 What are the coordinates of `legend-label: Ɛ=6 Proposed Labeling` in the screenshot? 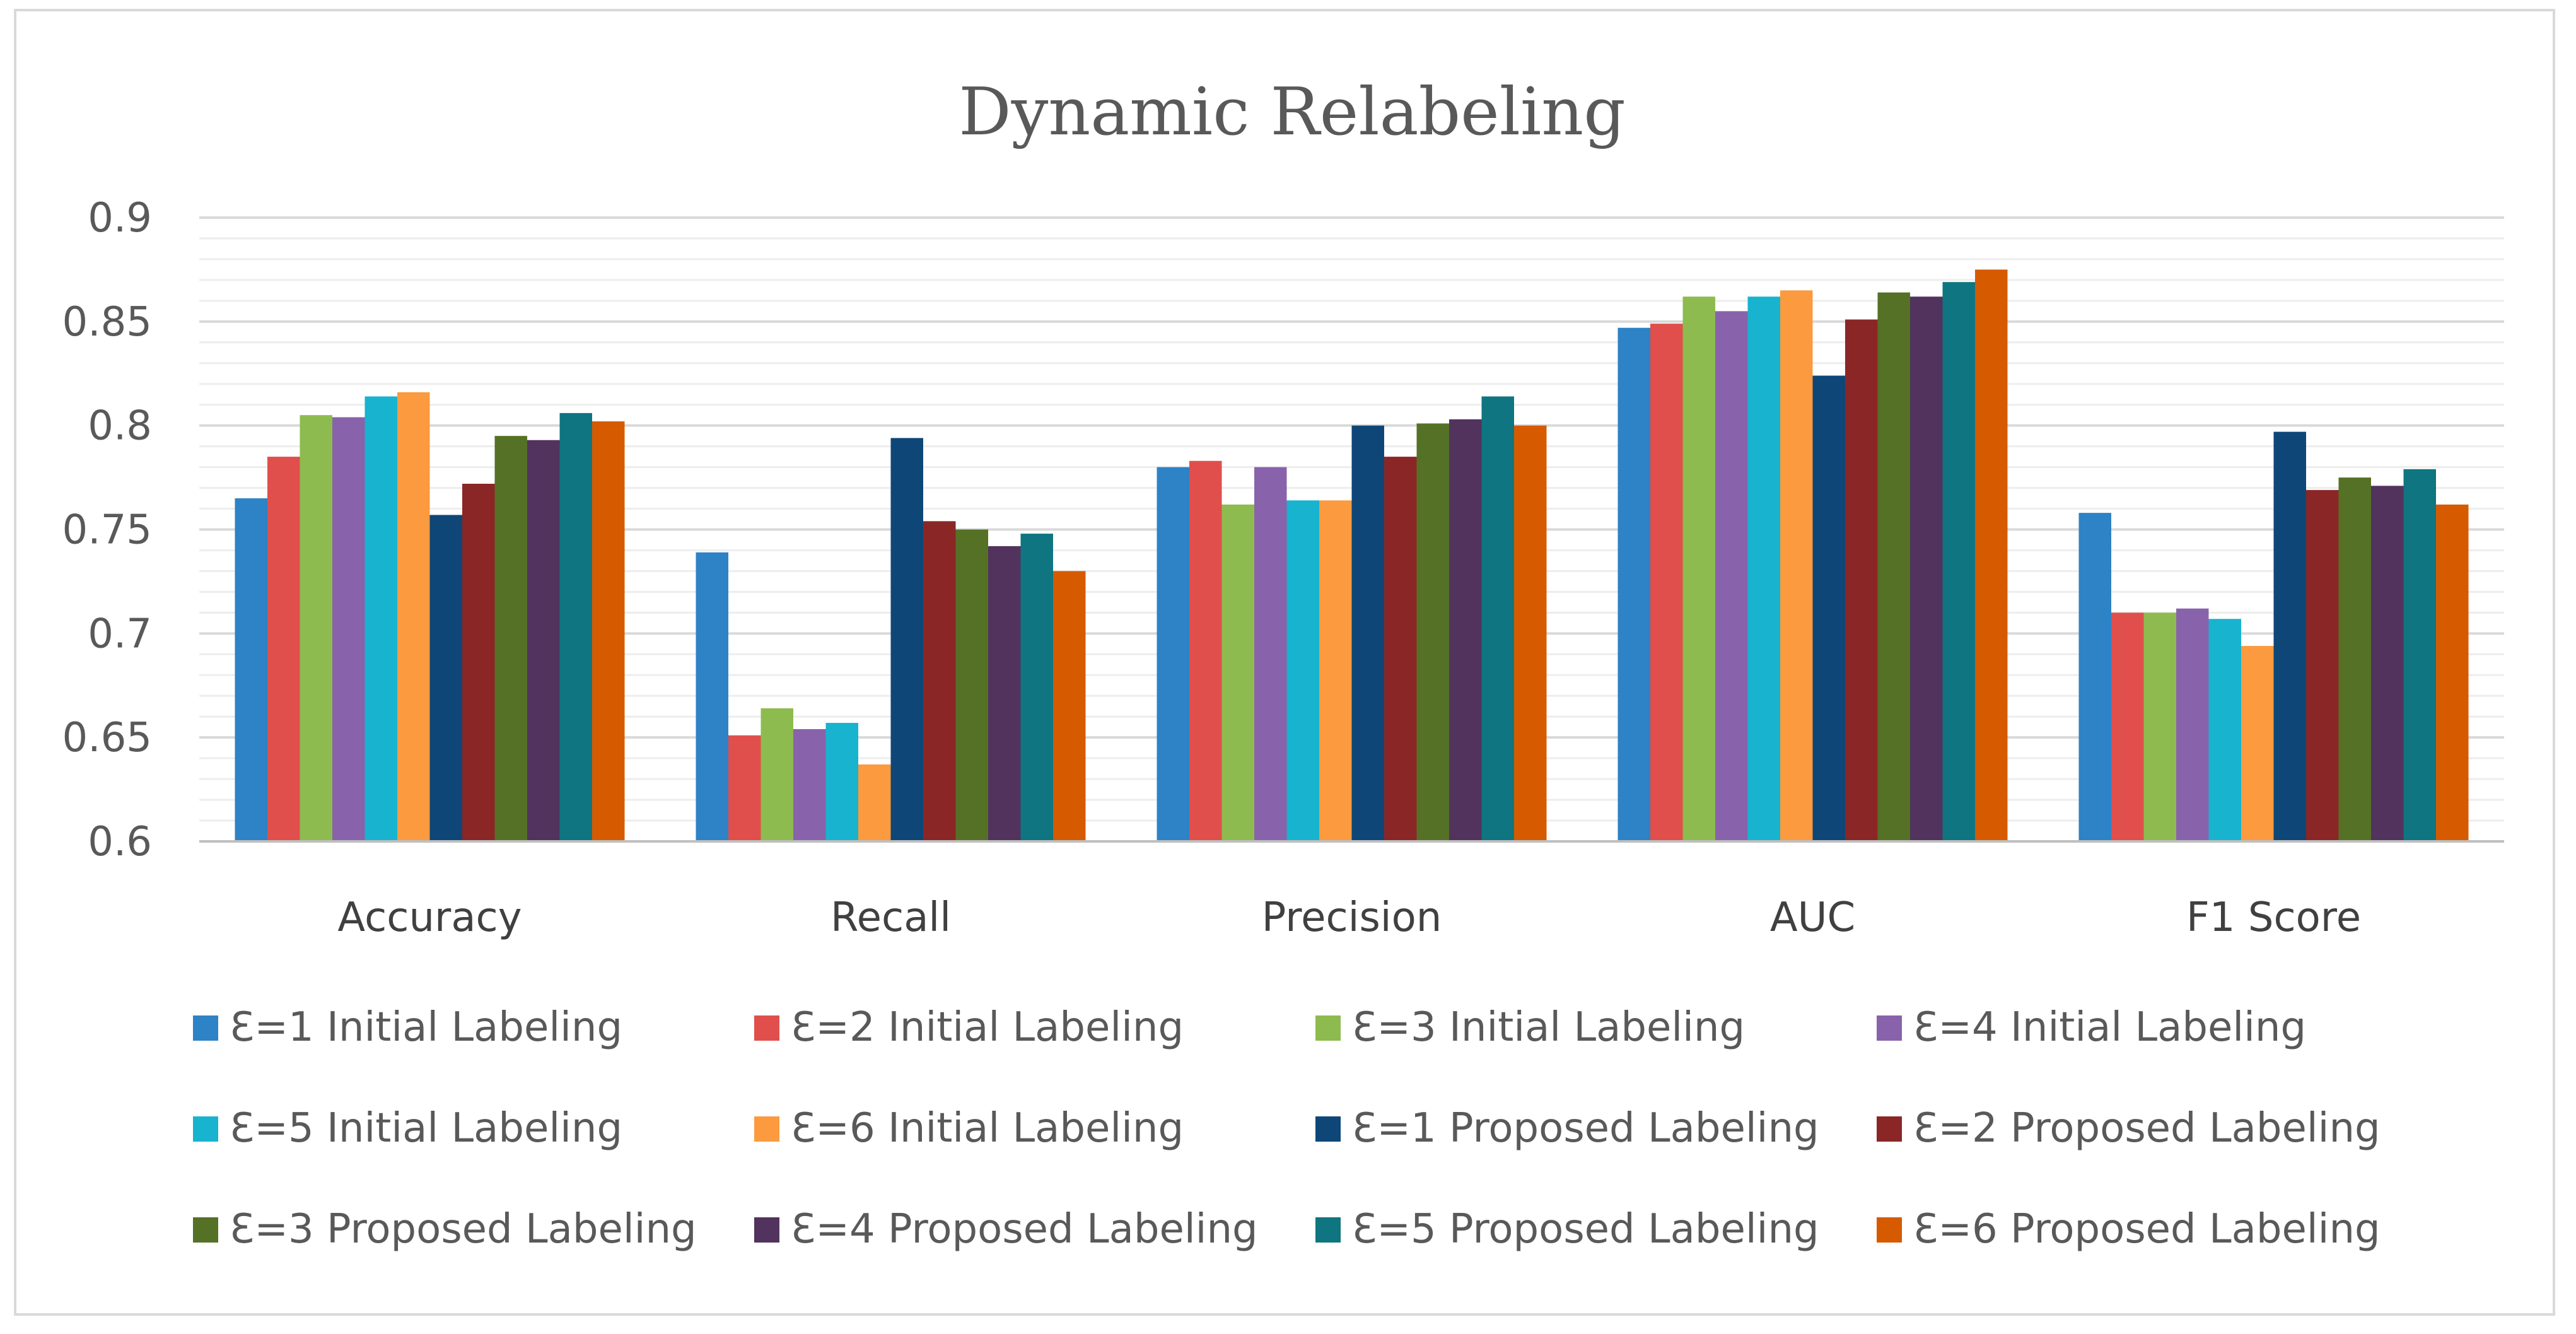 It's located at (2147, 1229).